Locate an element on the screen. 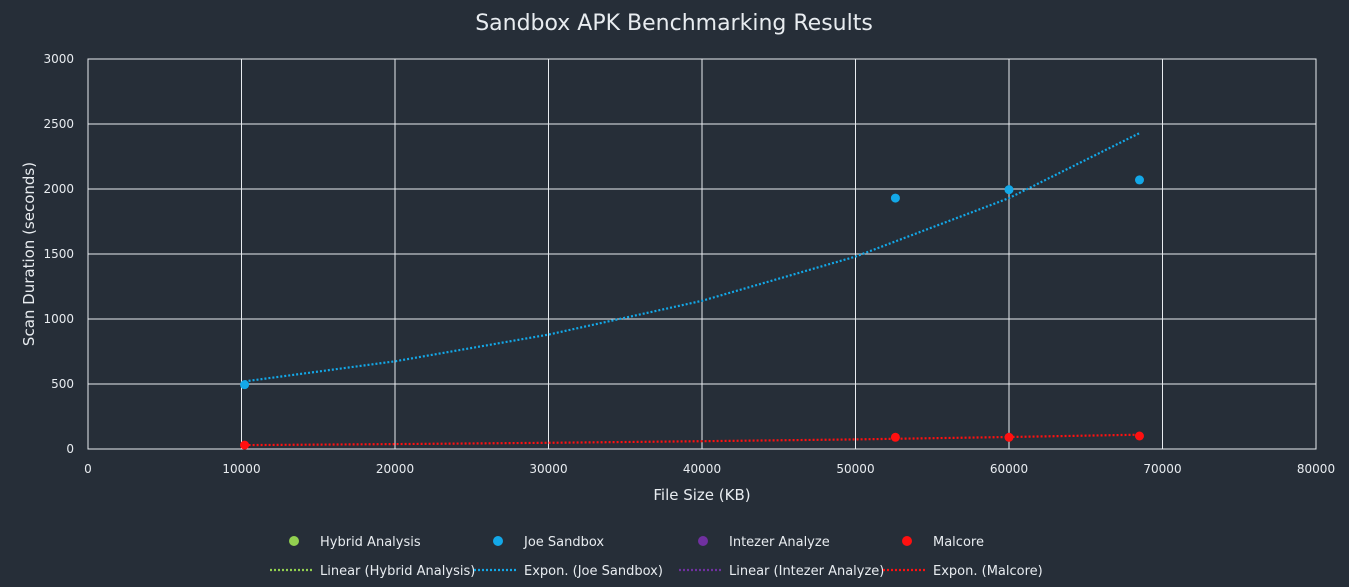 This screenshot has height=587, width=1349. x-tick-label: 80000 is located at coordinates (1316, 469).